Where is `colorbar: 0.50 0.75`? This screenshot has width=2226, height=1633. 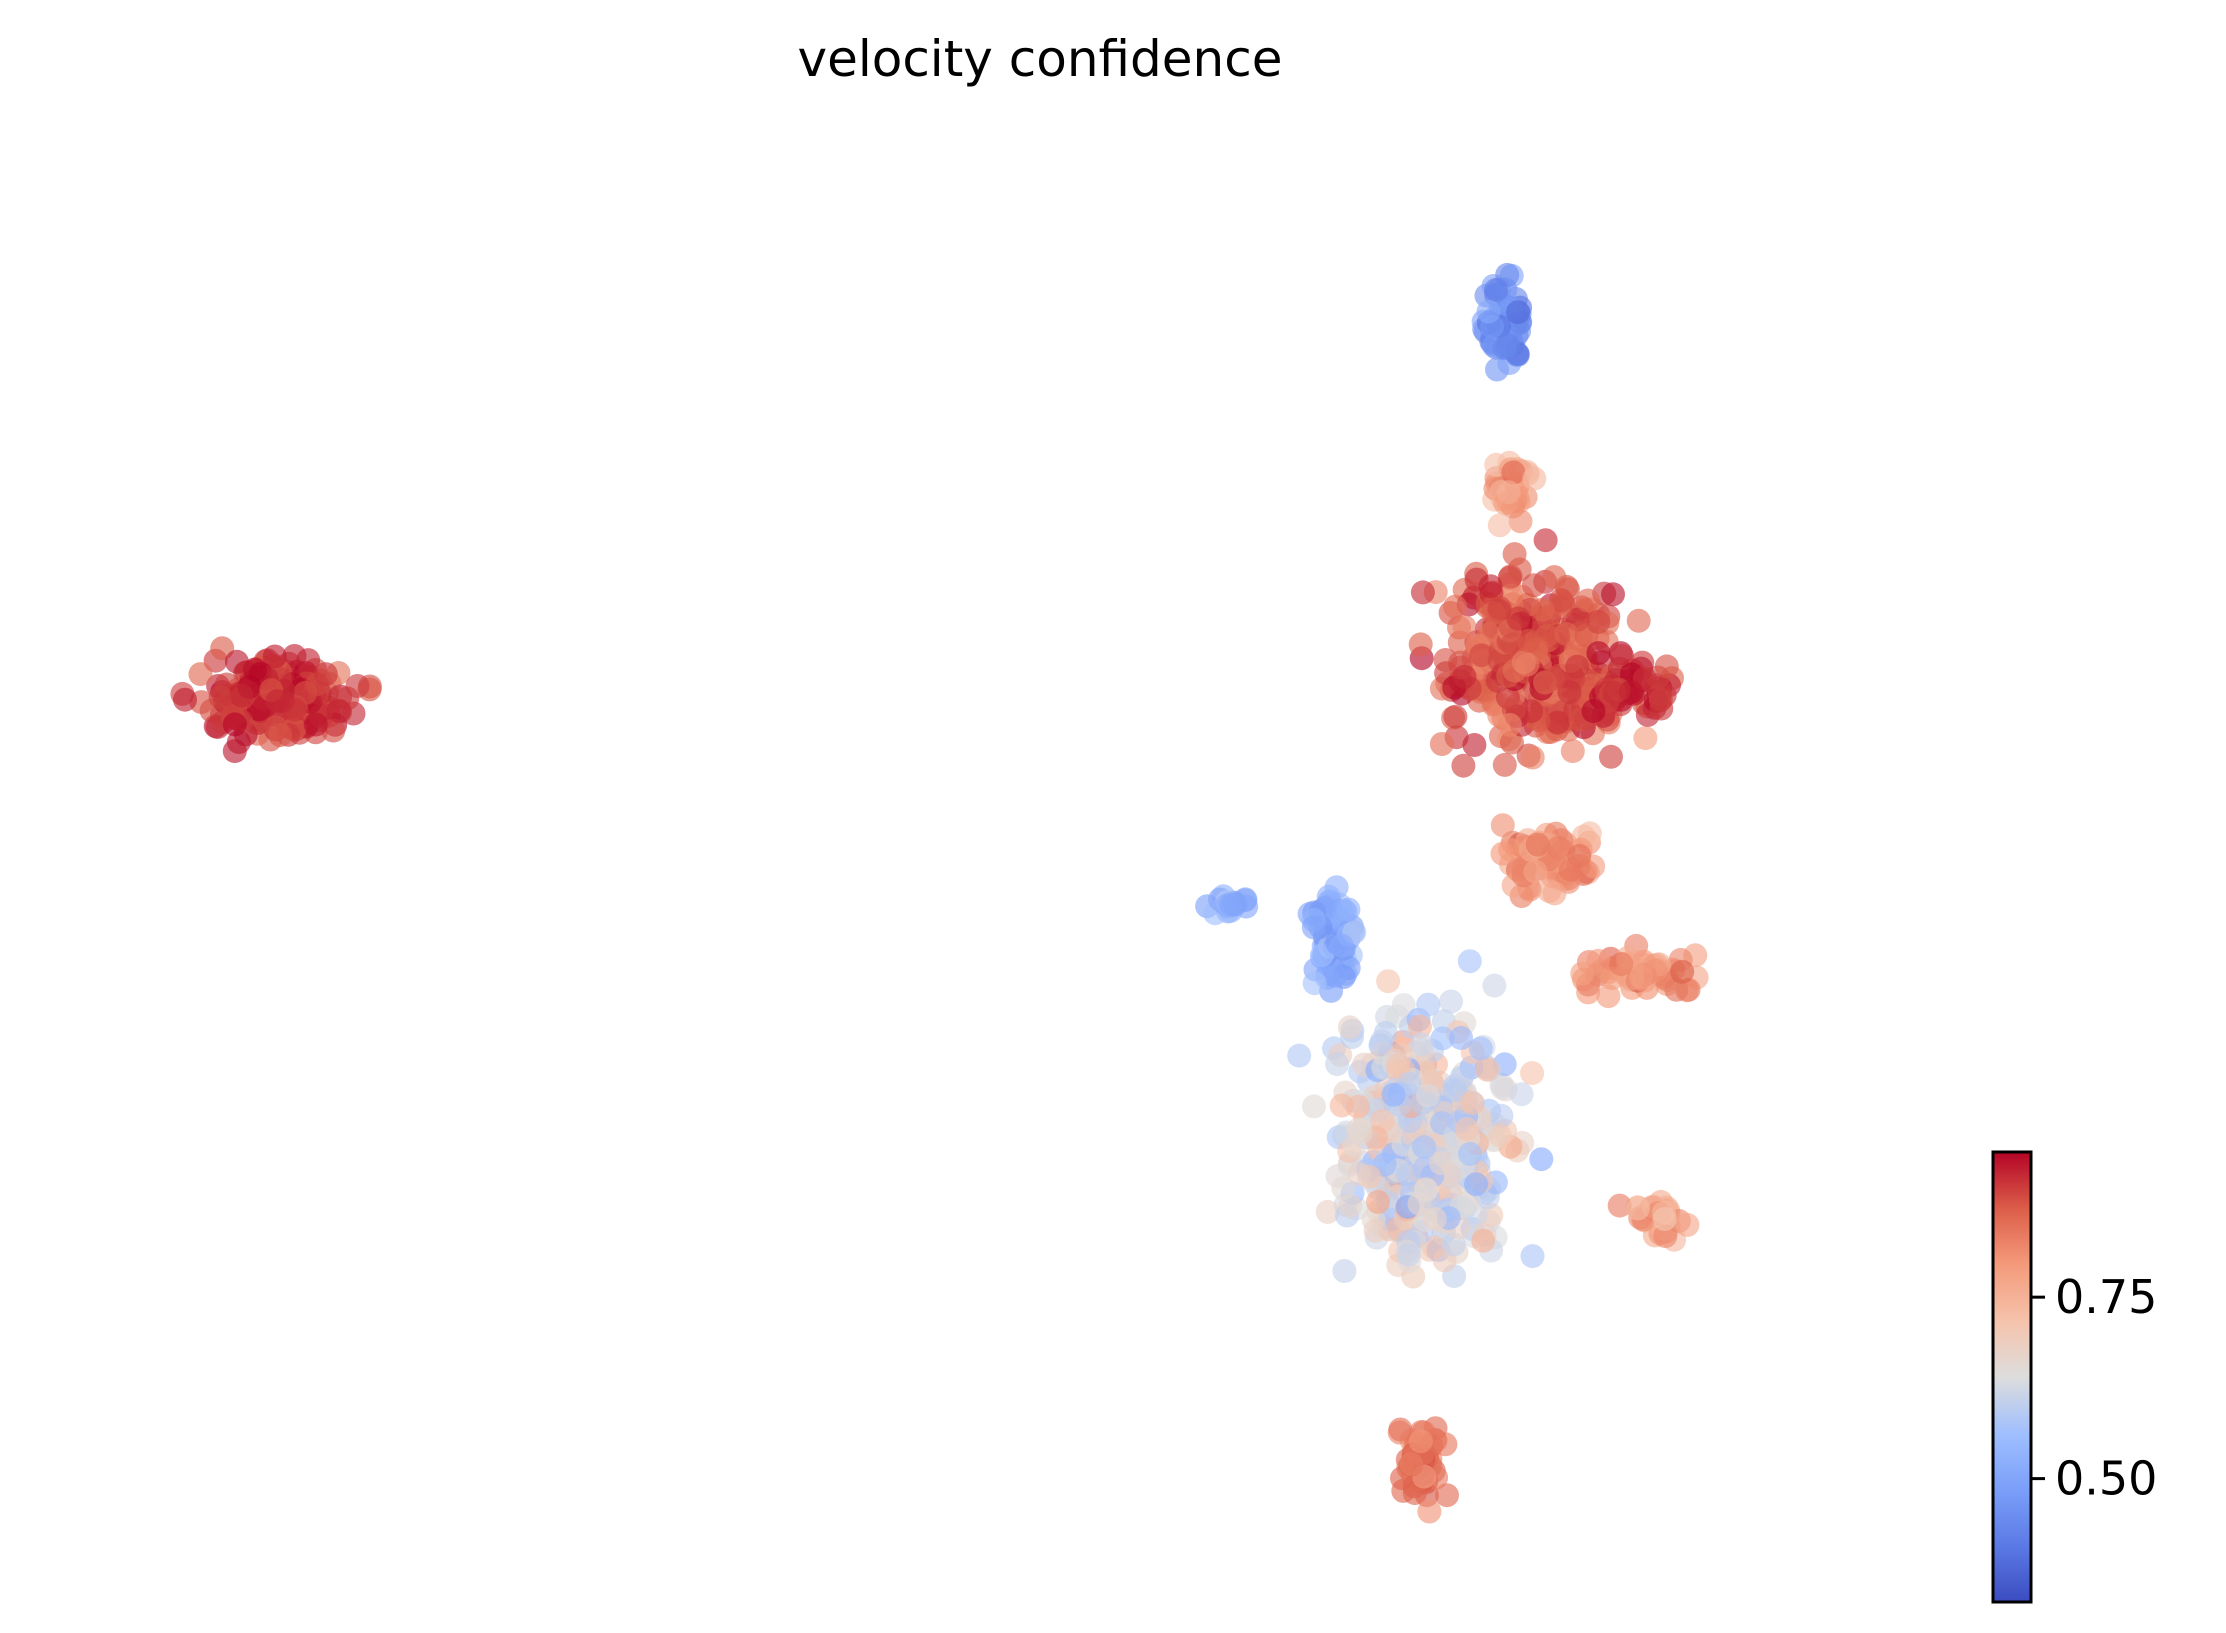 colorbar: 0.50 0.75 is located at coordinates (2074, 1377).